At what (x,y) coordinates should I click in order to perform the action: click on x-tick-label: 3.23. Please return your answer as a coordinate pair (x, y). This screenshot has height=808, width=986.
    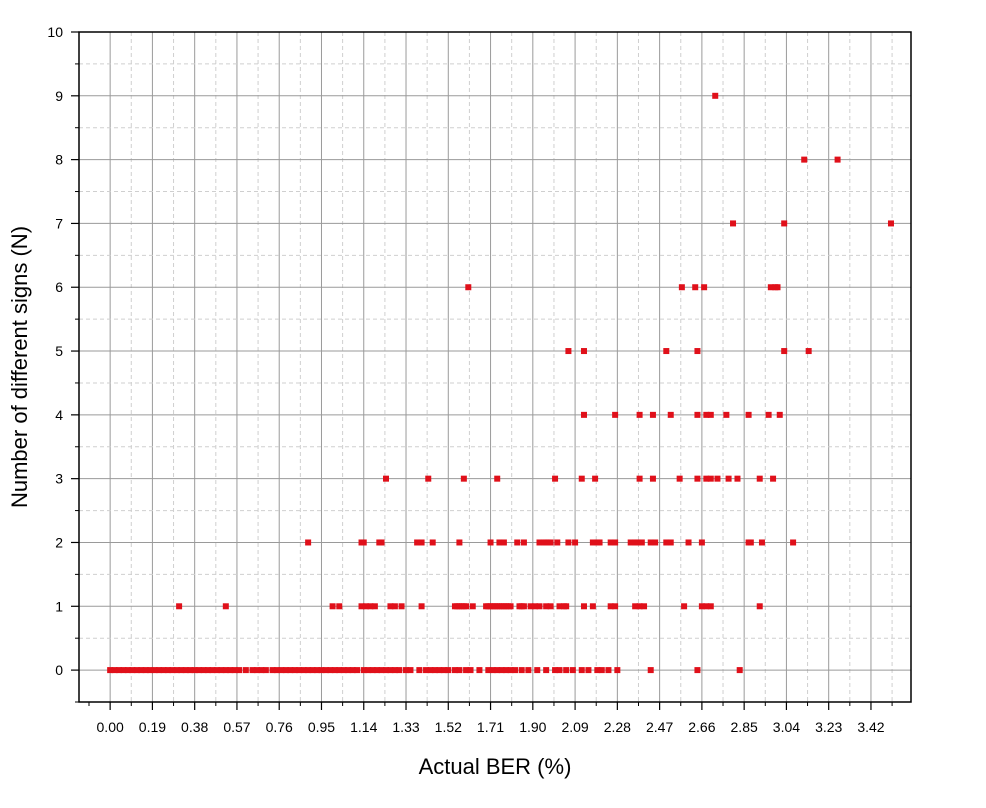
    Looking at the image, I should click on (828, 727).